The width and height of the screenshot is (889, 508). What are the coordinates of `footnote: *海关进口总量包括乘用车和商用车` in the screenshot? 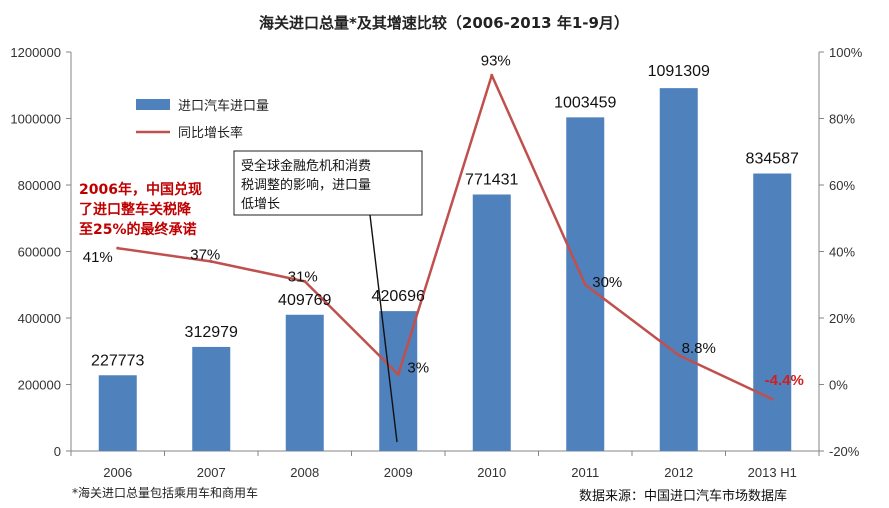 It's located at (165, 492).